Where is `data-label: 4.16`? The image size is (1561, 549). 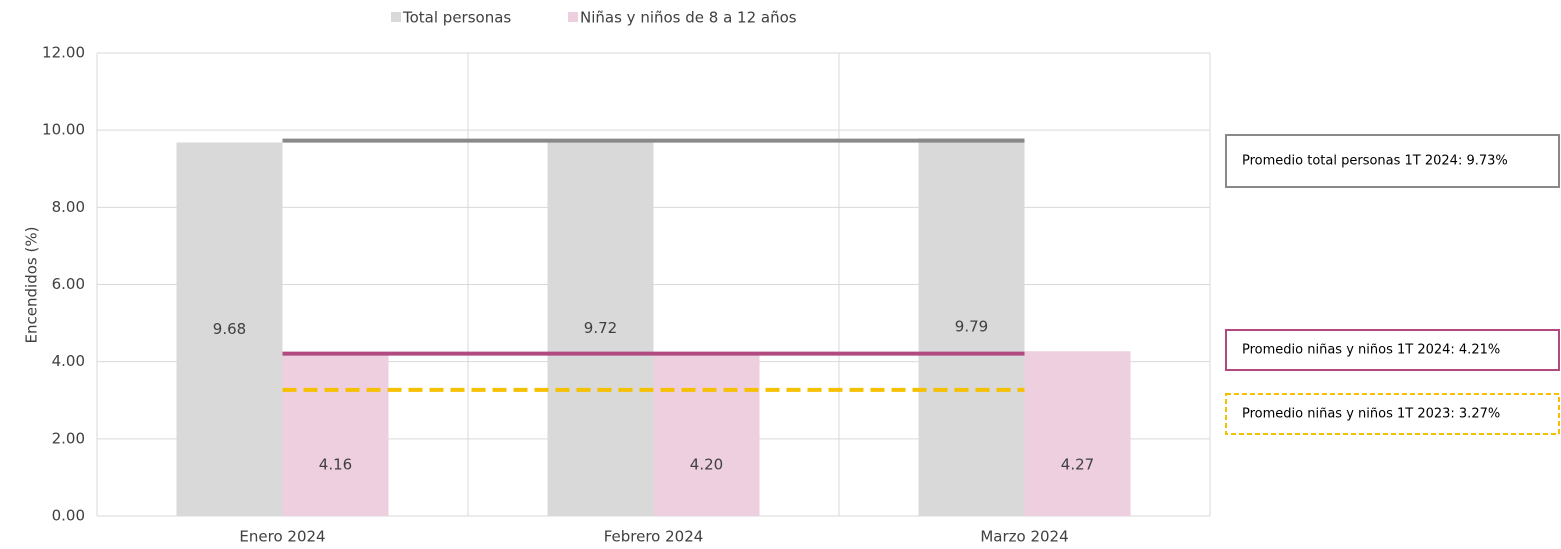 data-label: 4.16 is located at coordinates (335, 465).